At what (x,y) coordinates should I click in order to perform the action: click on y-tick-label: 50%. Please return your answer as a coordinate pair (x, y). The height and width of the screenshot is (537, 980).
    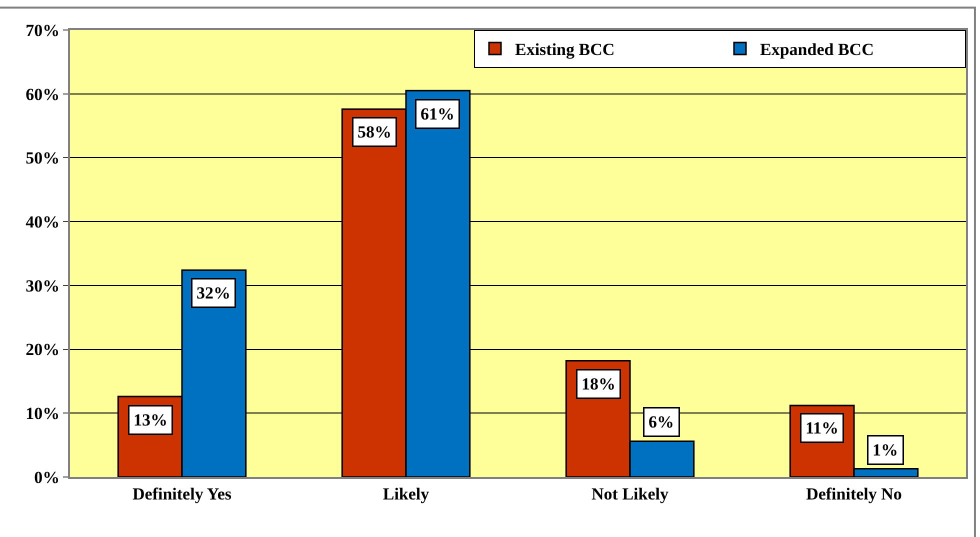
    Looking at the image, I should click on (43, 158).